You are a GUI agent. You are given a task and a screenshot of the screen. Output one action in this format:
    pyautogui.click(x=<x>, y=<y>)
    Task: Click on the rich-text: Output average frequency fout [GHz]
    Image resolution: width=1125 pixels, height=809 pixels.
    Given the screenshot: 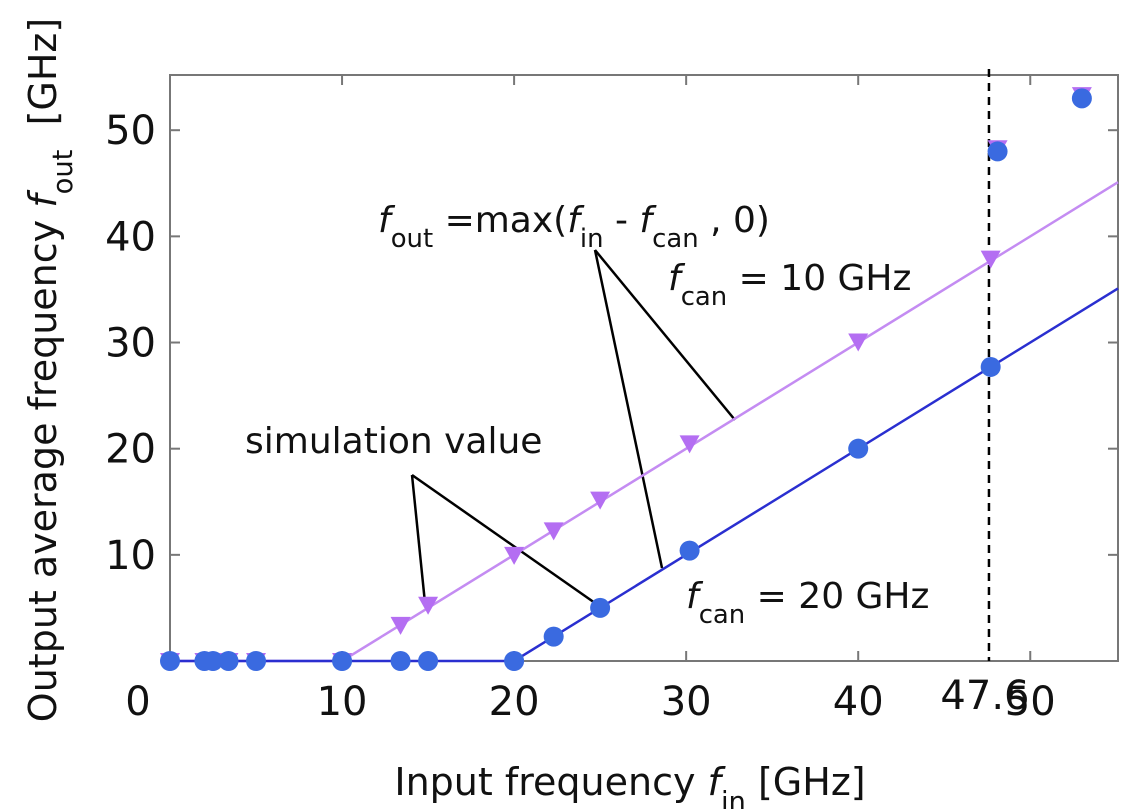 What is the action you would take?
    pyautogui.click(x=50, y=370)
    